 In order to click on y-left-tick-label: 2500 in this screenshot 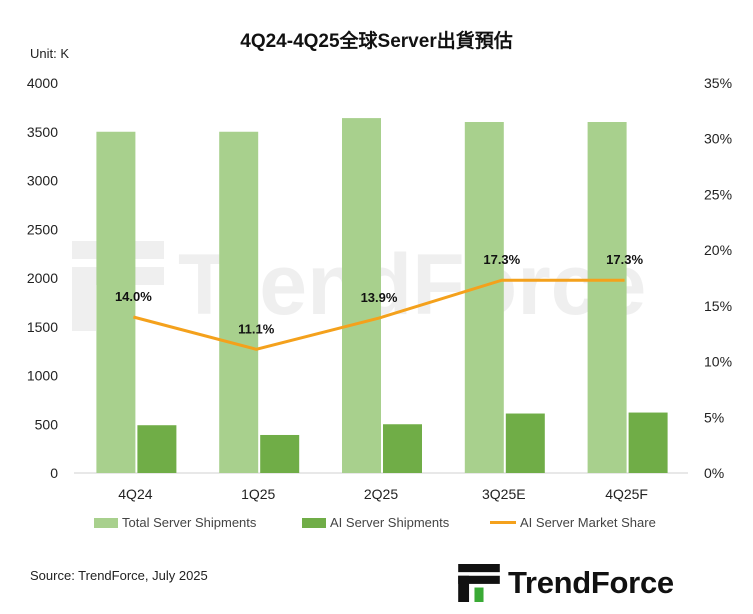, I will do `click(42, 229)`.